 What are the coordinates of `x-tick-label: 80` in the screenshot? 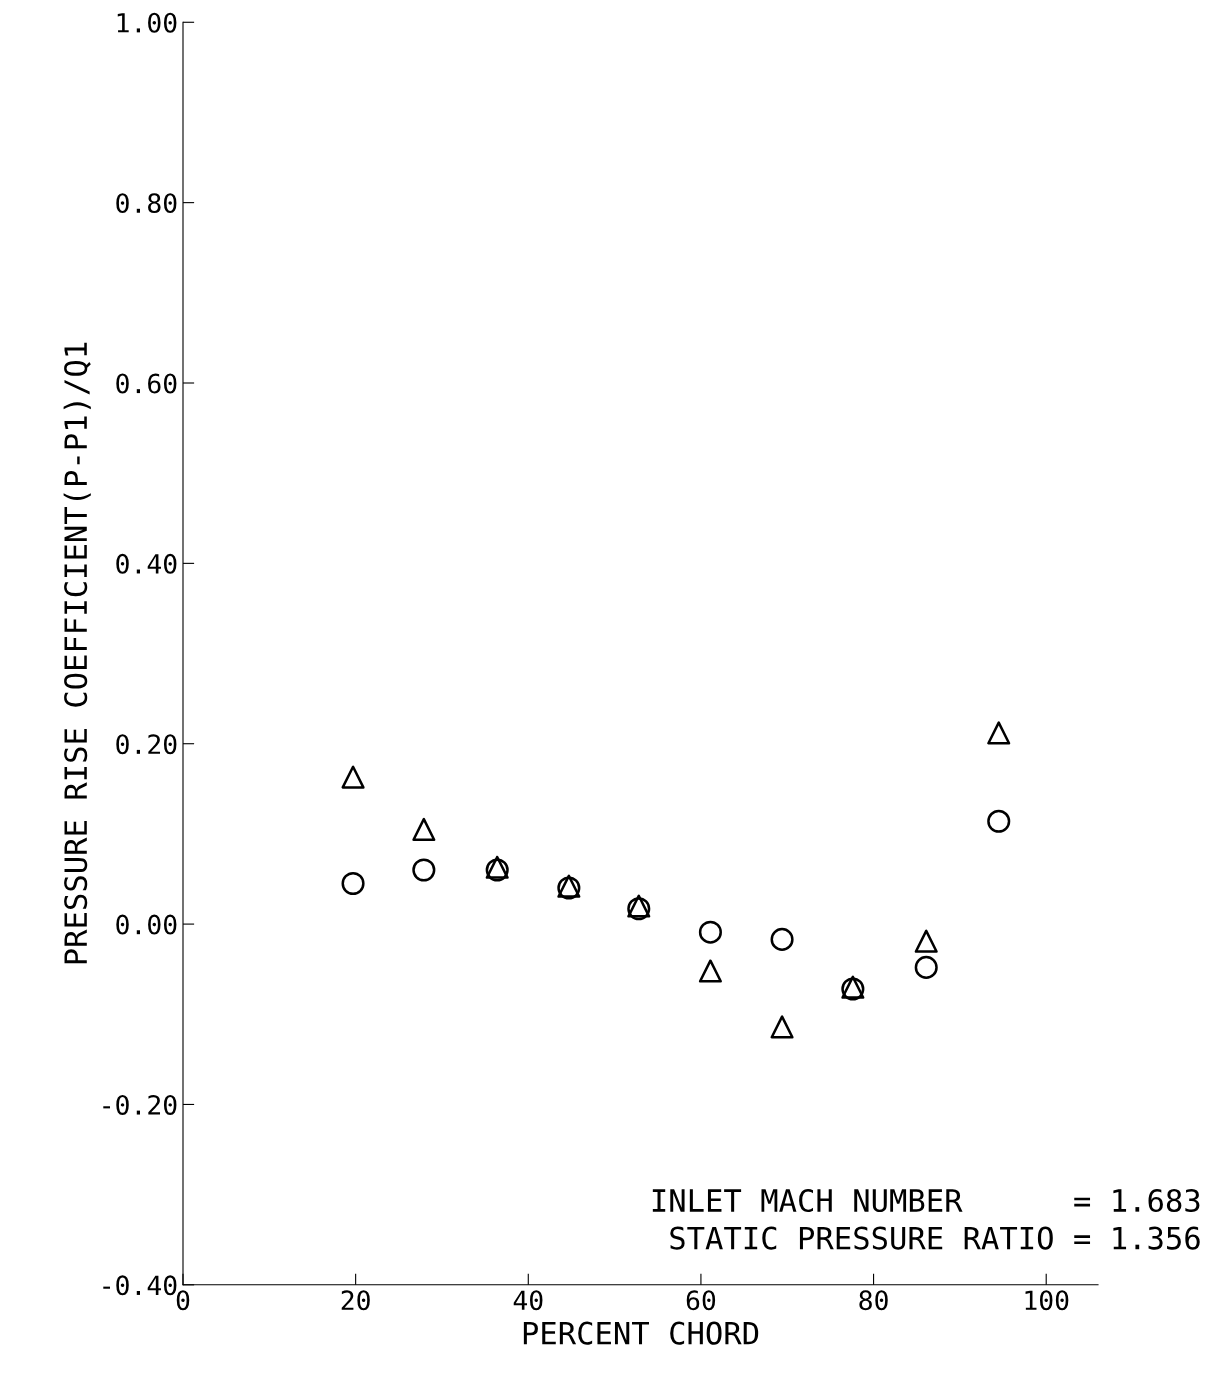 It's located at (873, 1300).